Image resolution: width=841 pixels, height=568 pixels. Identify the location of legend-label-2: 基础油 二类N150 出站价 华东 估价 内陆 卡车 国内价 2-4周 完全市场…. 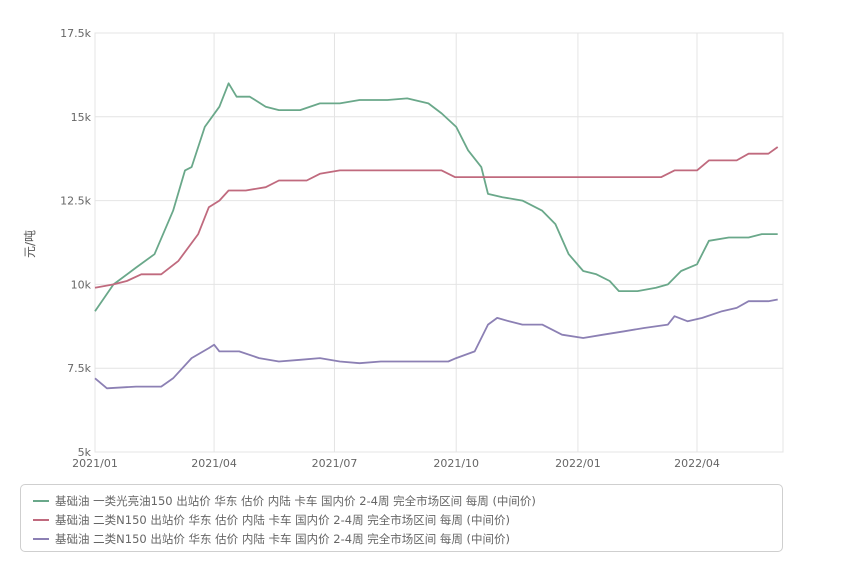
(283, 519).